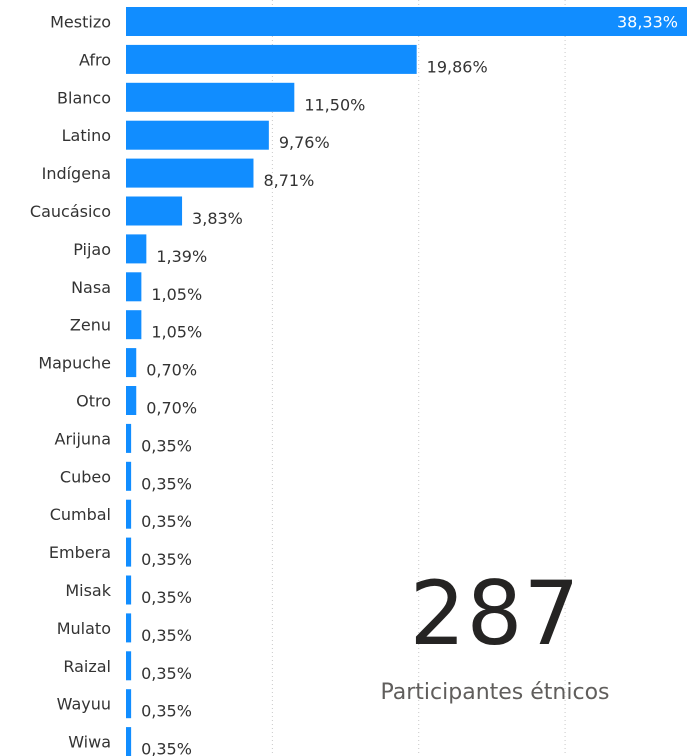 The width and height of the screenshot is (689, 756). I want to click on category-label: Embera, so click(80, 552).